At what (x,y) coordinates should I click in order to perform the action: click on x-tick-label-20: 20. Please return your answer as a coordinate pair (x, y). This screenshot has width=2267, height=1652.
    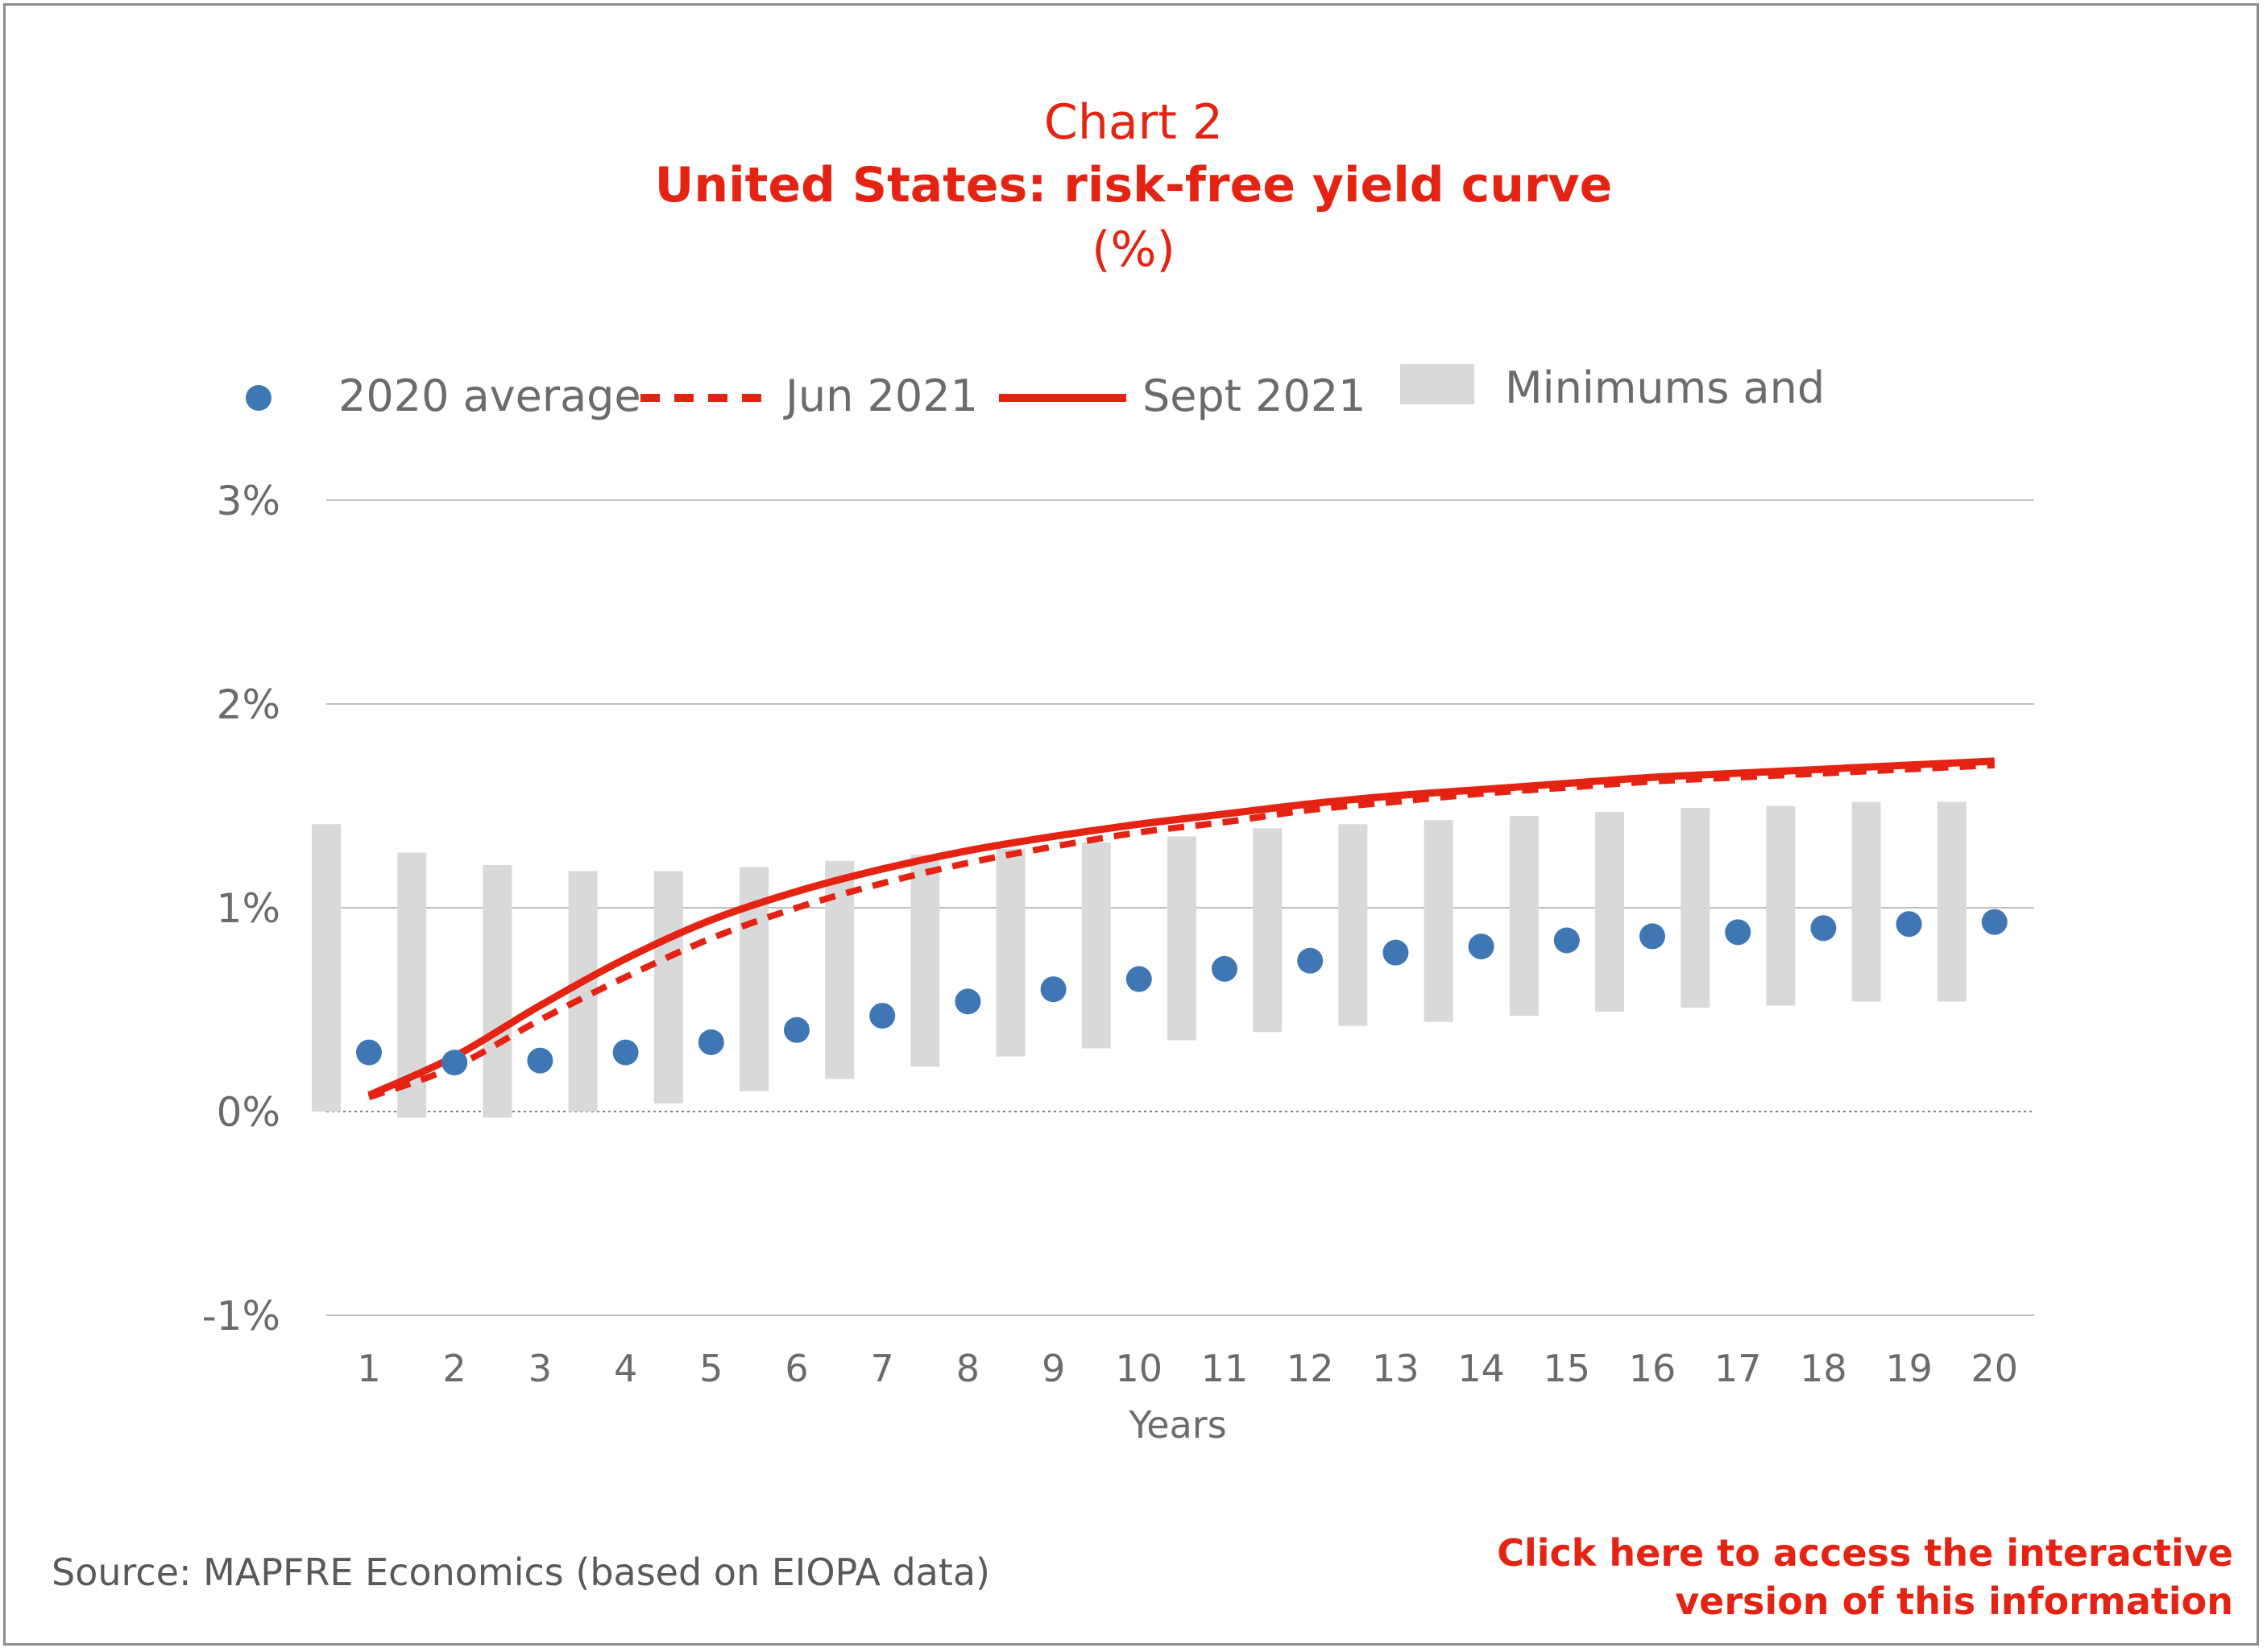
    Looking at the image, I should click on (1995, 1368).